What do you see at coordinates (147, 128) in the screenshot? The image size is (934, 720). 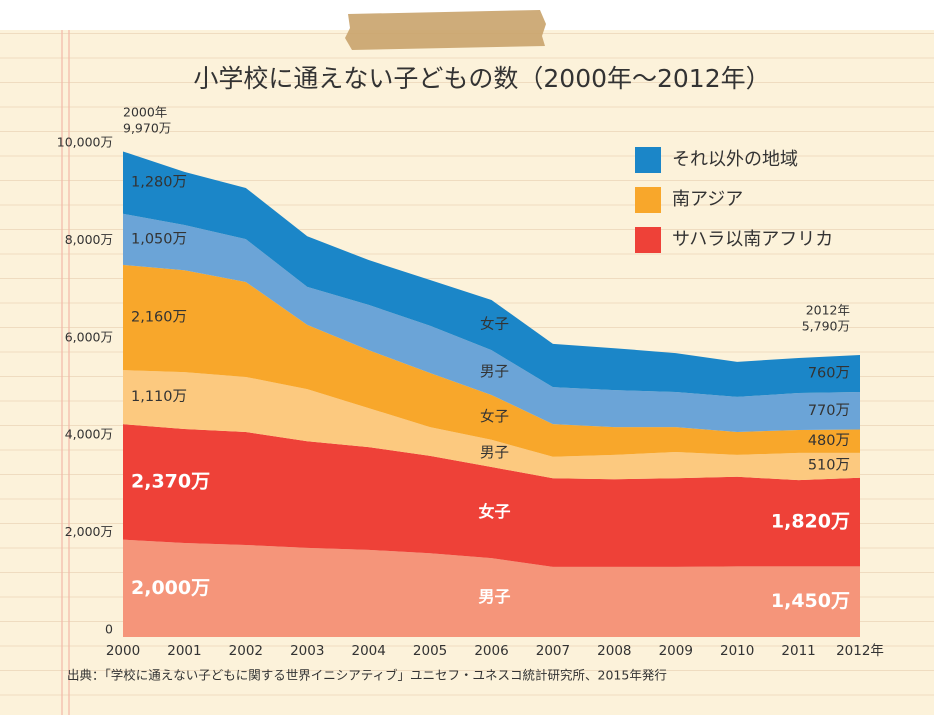 I see `annotation: 9,970万` at bounding box center [147, 128].